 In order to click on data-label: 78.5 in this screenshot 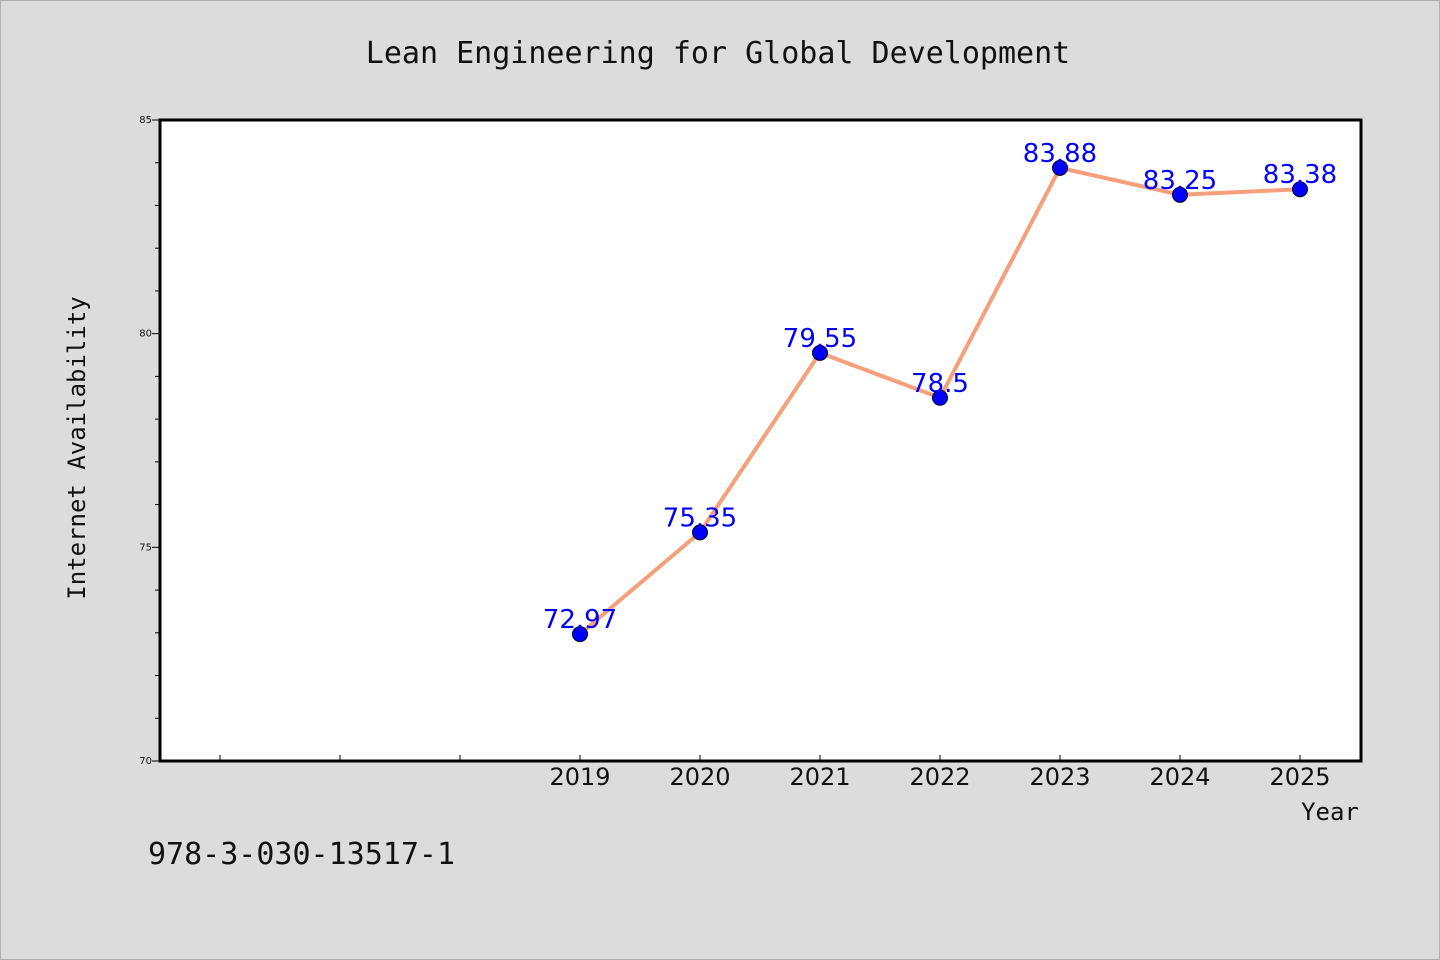, I will do `click(940, 384)`.